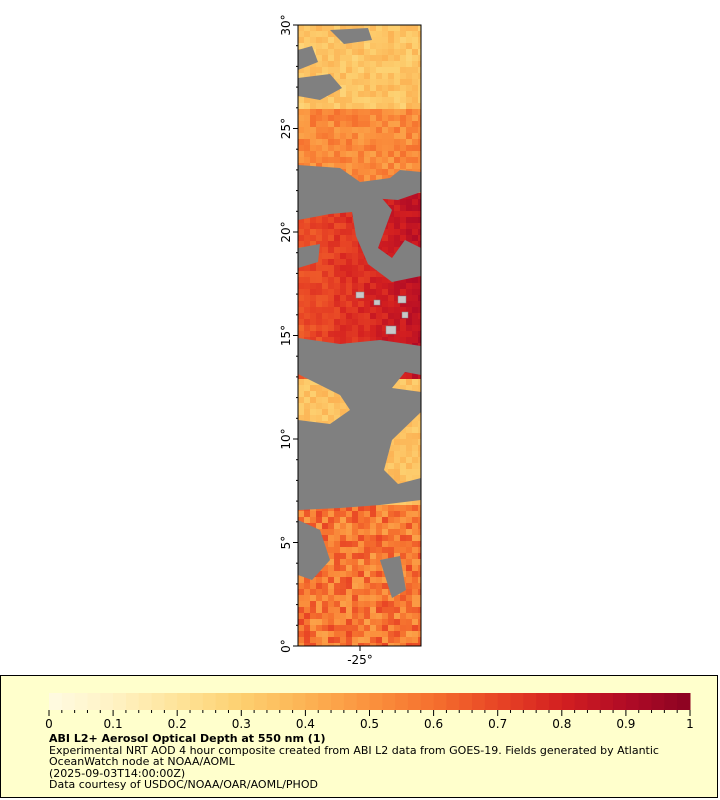 The height and width of the screenshot is (800, 720). Describe the element at coordinates (402, 299) in the screenshot. I see `no-data-patch` at that location.